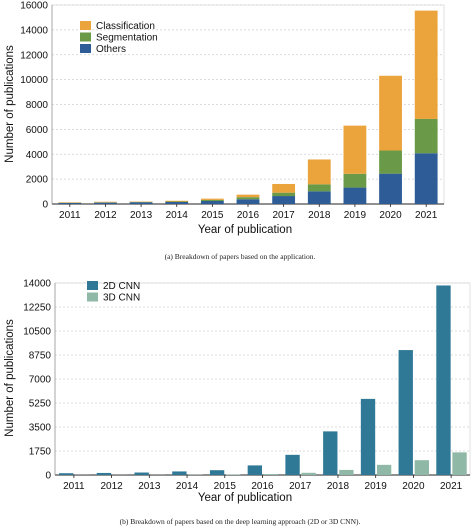  I want to click on chart-a-ytick-label: 12000, so click(34, 55).